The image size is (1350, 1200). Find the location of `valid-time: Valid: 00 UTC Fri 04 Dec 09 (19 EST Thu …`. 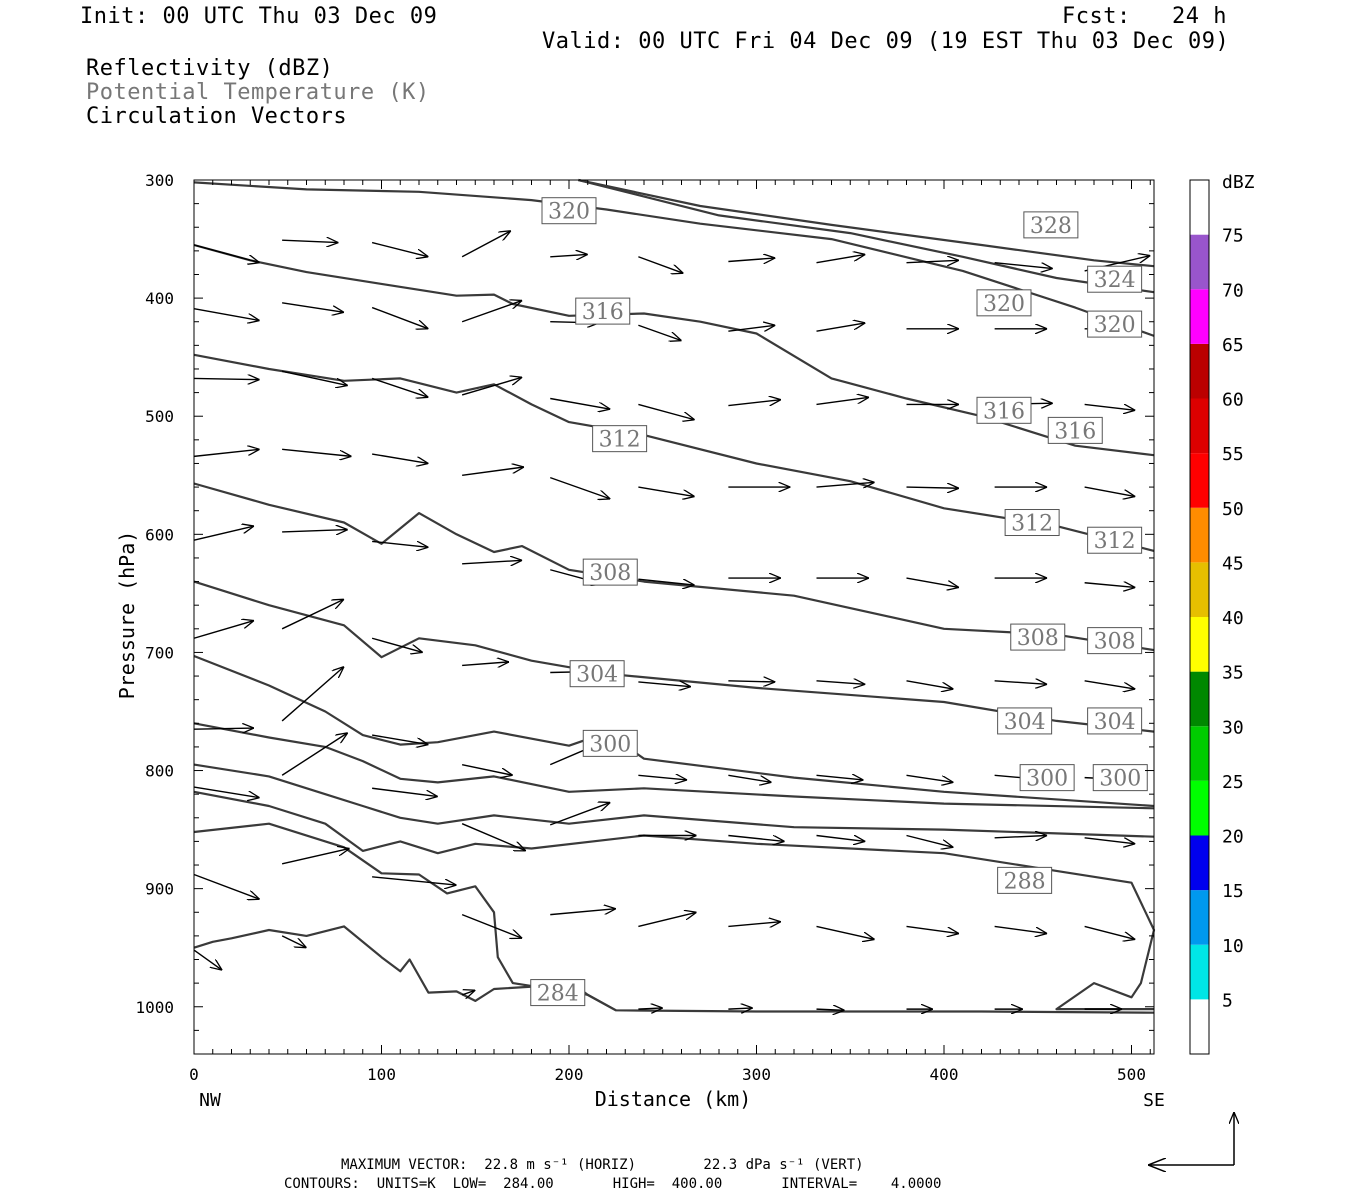

valid-time: Valid: 00 UTC Fri 04 Dec 09 (19 EST Thu … is located at coordinates (886, 41).